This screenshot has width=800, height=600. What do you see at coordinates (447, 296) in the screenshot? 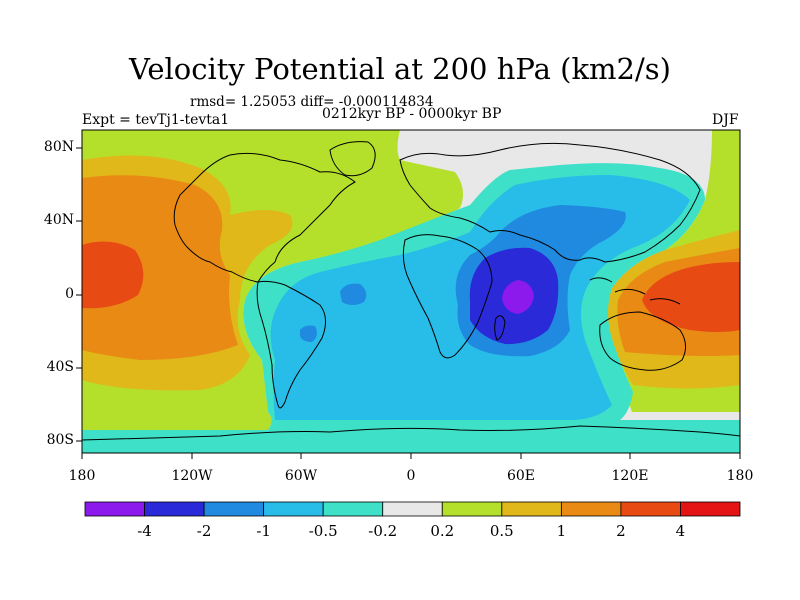
I see `africa-coast` at bounding box center [447, 296].